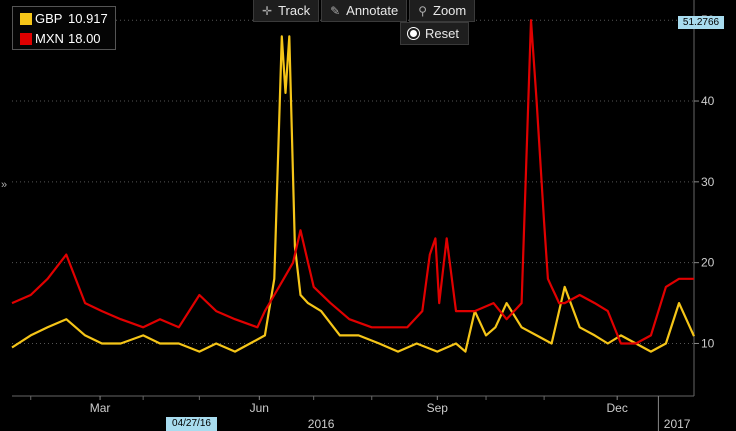  What do you see at coordinates (49, 18) in the screenshot?
I see `legend-name: GBP` at bounding box center [49, 18].